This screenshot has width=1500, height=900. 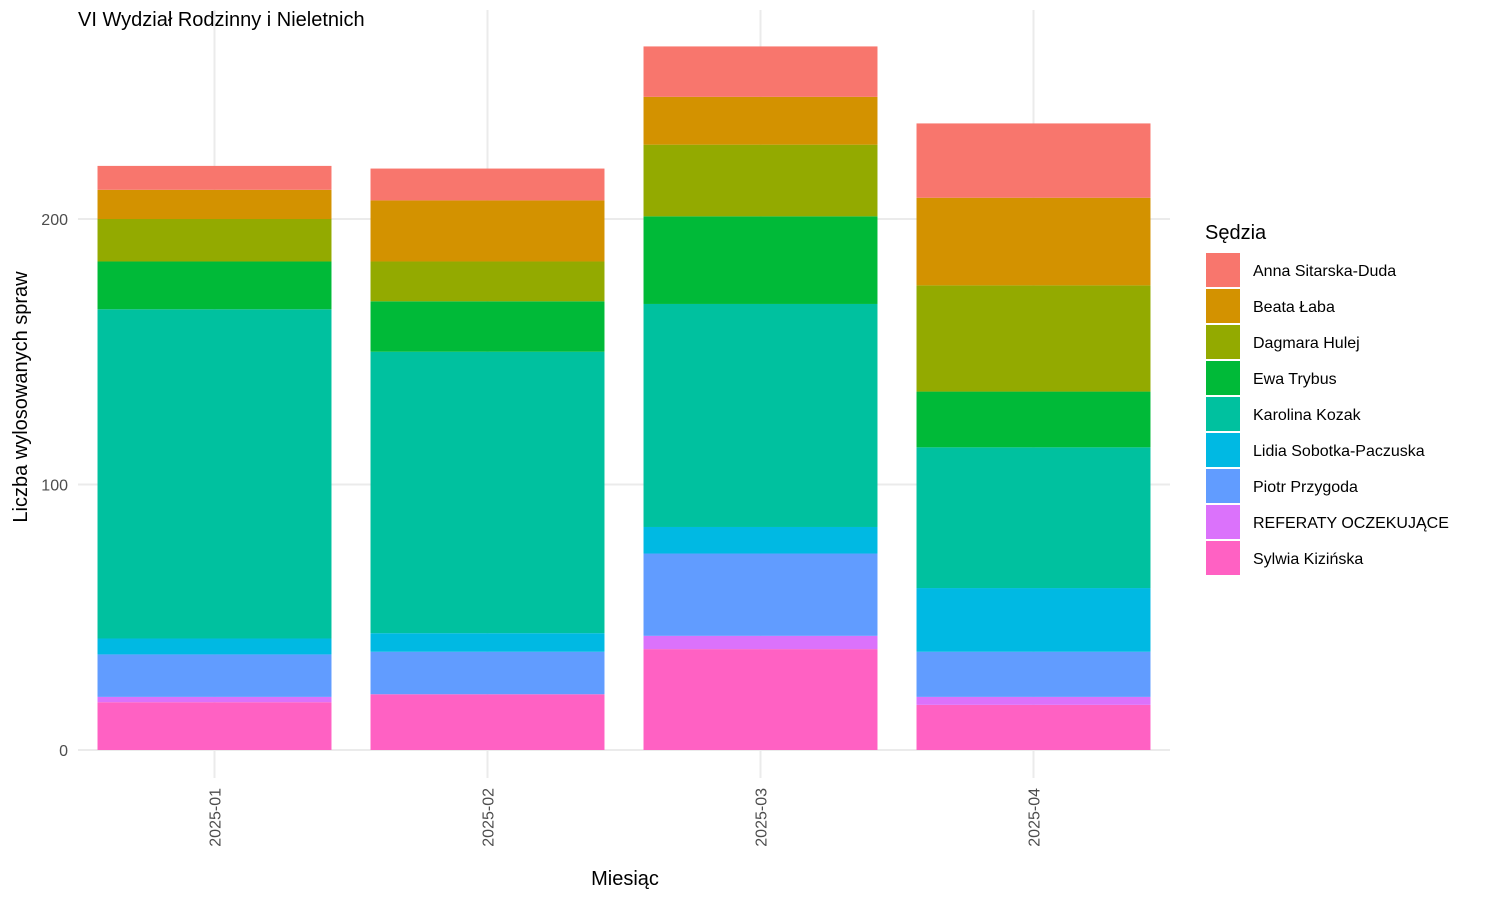 I want to click on legend-label: Lidia Sobotka-Paczuska, so click(x=1339, y=451).